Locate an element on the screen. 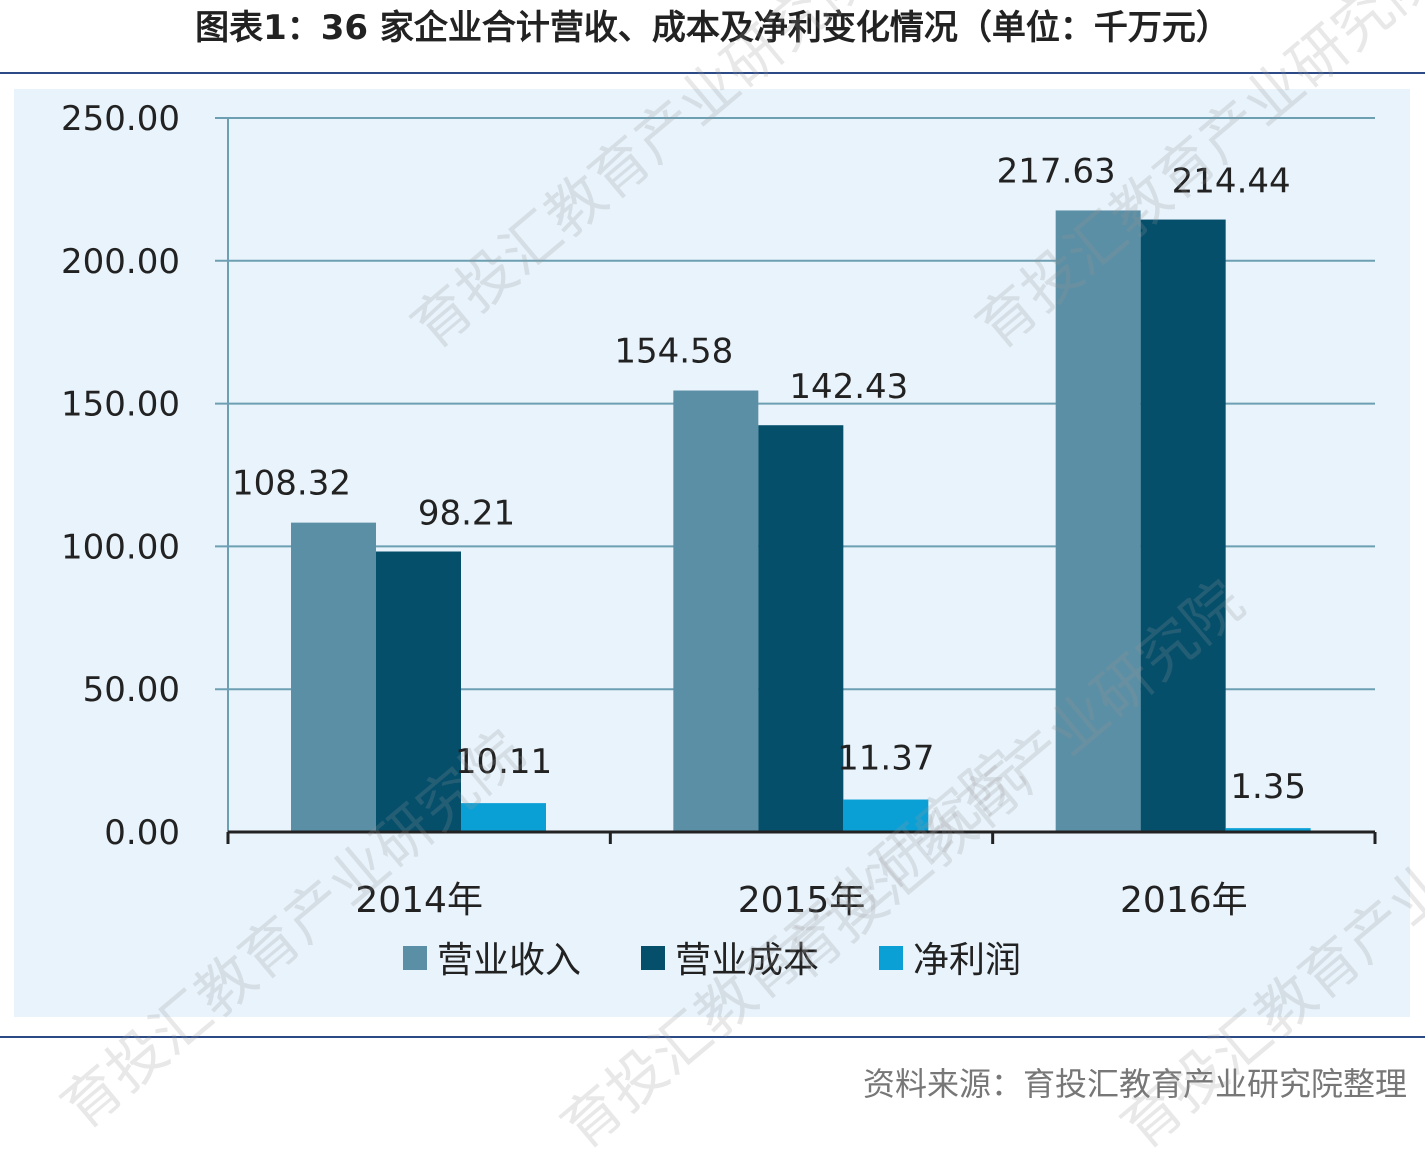  y-tick-label: 50.00 is located at coordinates (131, 690).